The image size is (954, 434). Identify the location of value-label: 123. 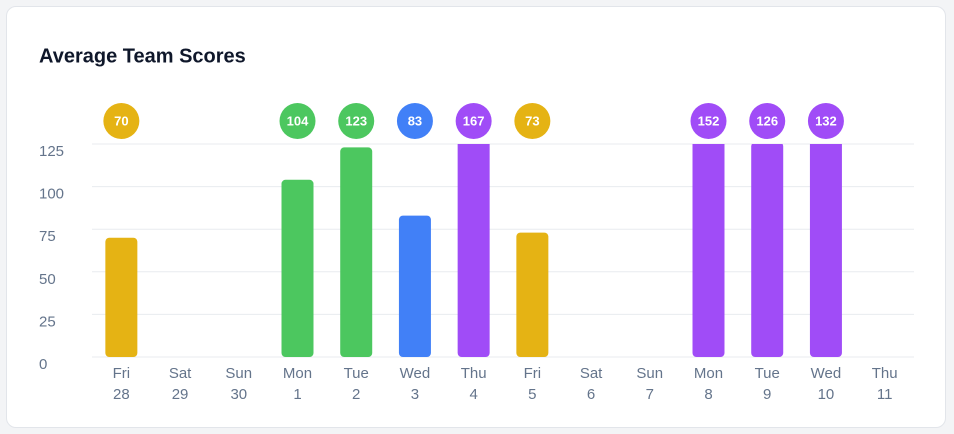
(356, 120).